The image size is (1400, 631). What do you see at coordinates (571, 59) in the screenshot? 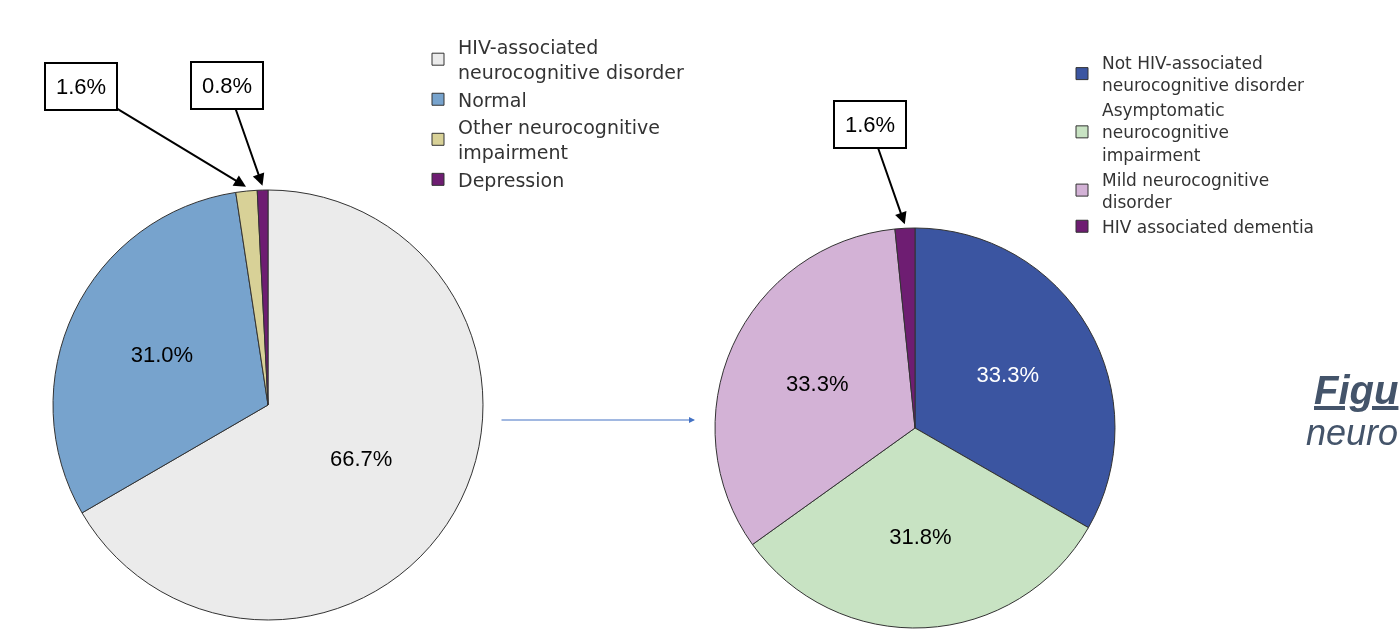
I see `legend-label: HIV-associated neurocognitive disorder` at bounding box center [571, 59].